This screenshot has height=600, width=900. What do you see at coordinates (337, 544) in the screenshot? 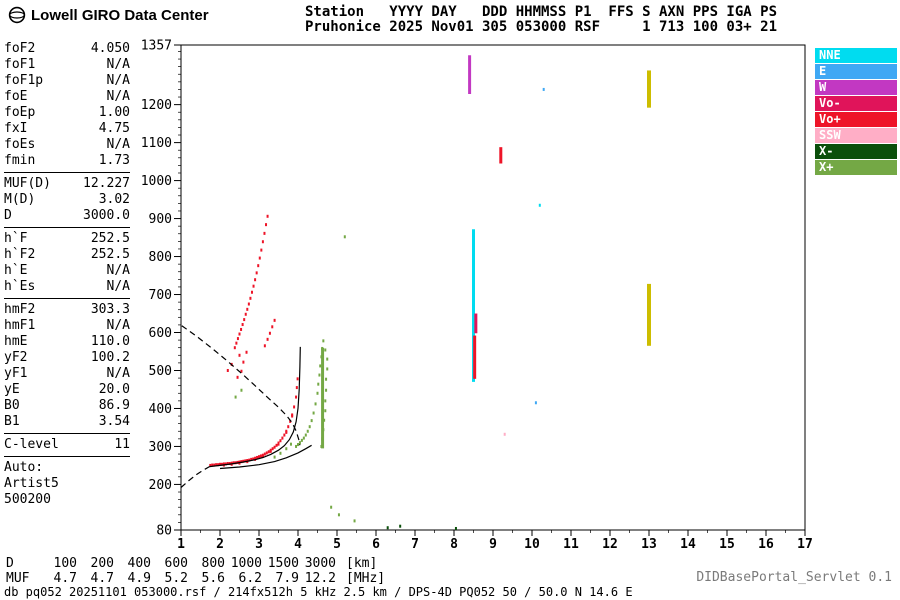
I see `svg-text: 5` at bounding box center [337, 544].